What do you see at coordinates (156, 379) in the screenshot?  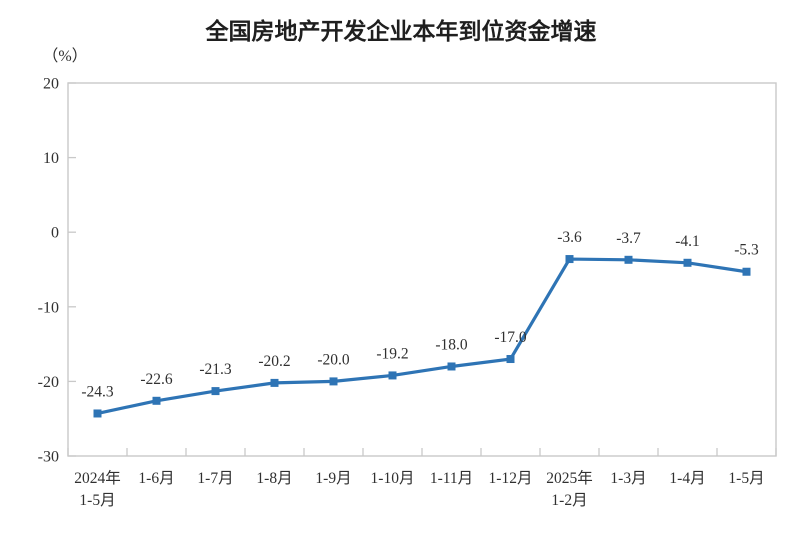 I see `data-point-label: -22.6` at bounding box center [156, 379].